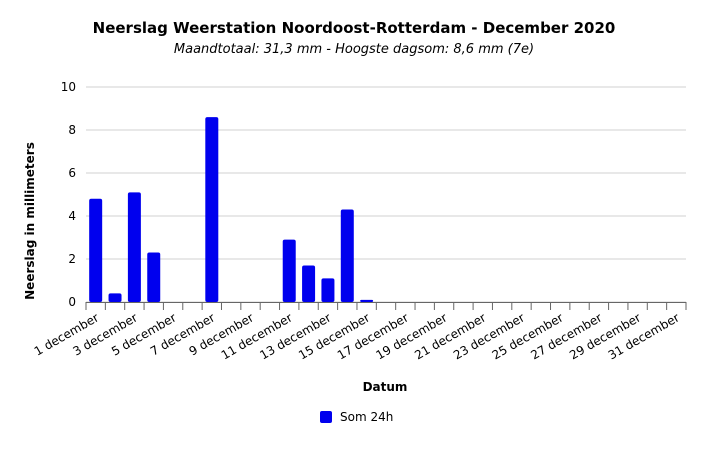 The width and height of the screenshot is (709, 451). I want to click on y-tick-label: 8, so click(72, 130).